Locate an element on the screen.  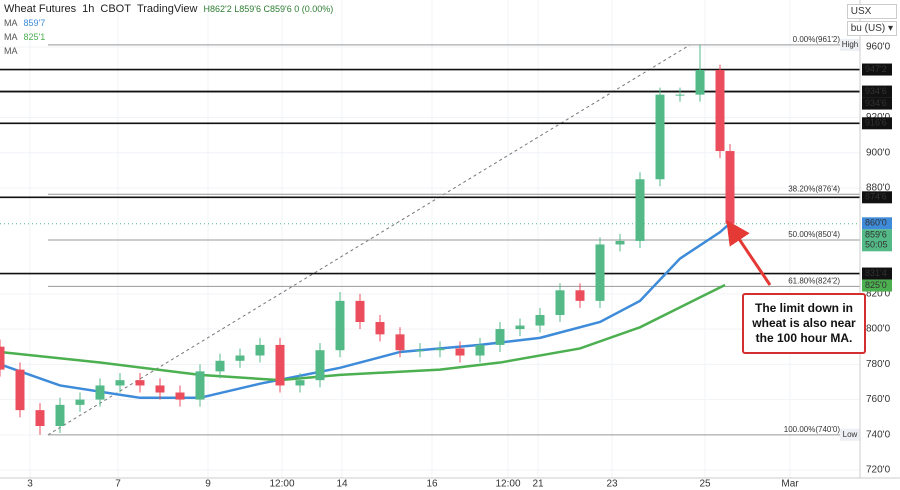
currency-panel: USX bu (US) ▾ is located at coordinates (871, 21).